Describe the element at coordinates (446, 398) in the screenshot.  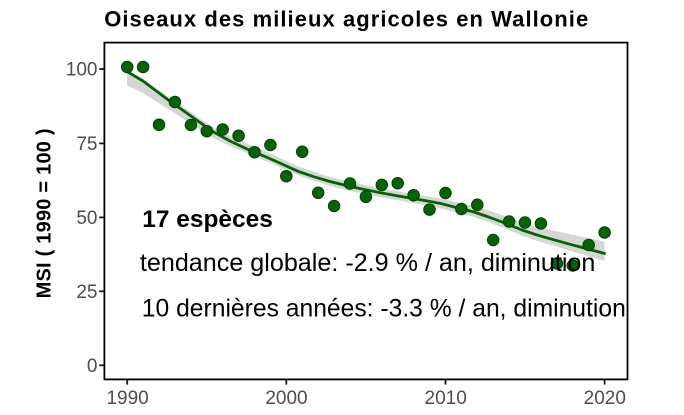
I see `svg-text: 2010` at that location.